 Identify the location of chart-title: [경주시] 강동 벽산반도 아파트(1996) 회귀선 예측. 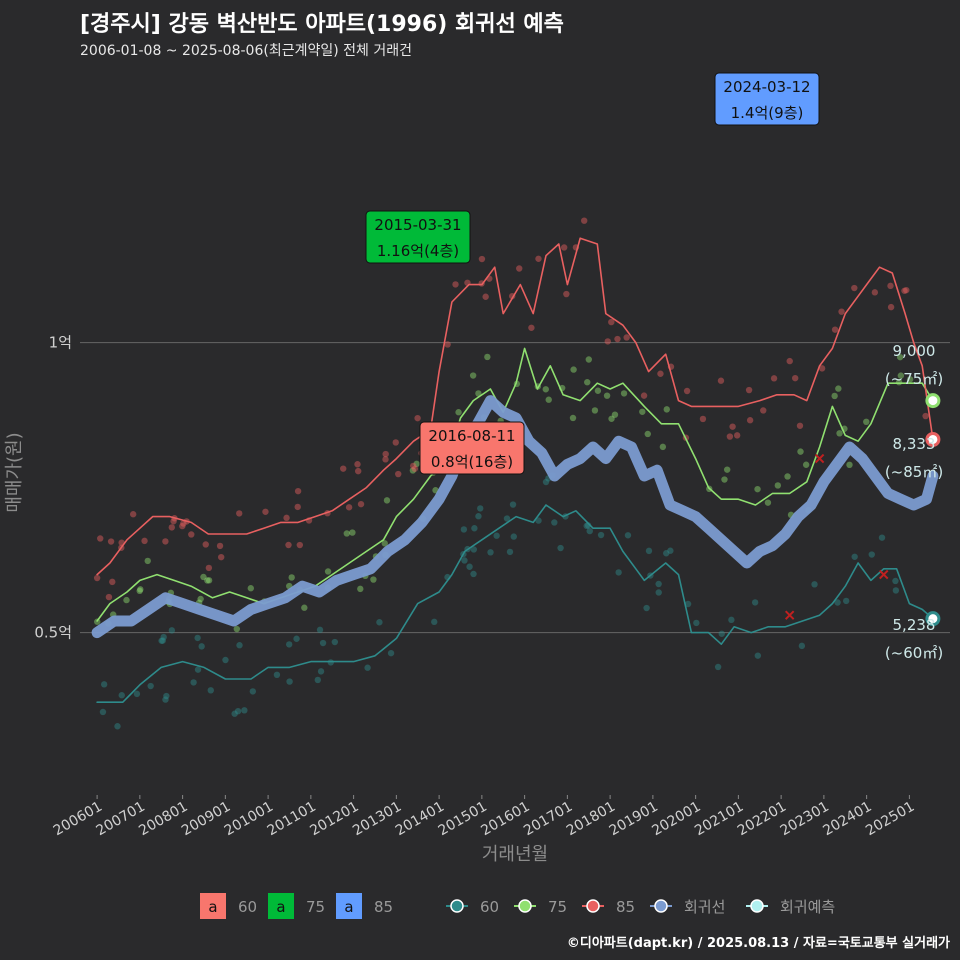
(322, 24).